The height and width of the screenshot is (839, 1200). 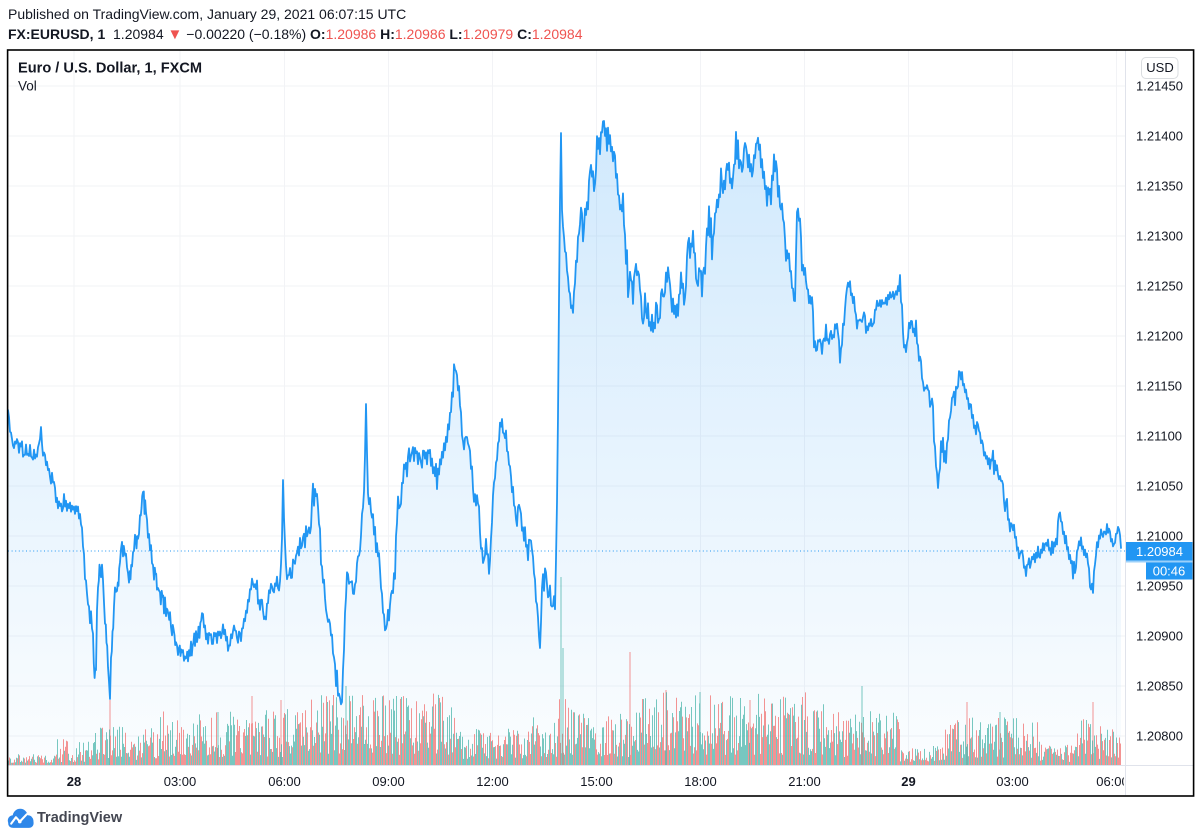 What do you see at coordinates (388, 781) in the screenshot?
I see `svg-text: 09:00` at bounding box center [388, 781].